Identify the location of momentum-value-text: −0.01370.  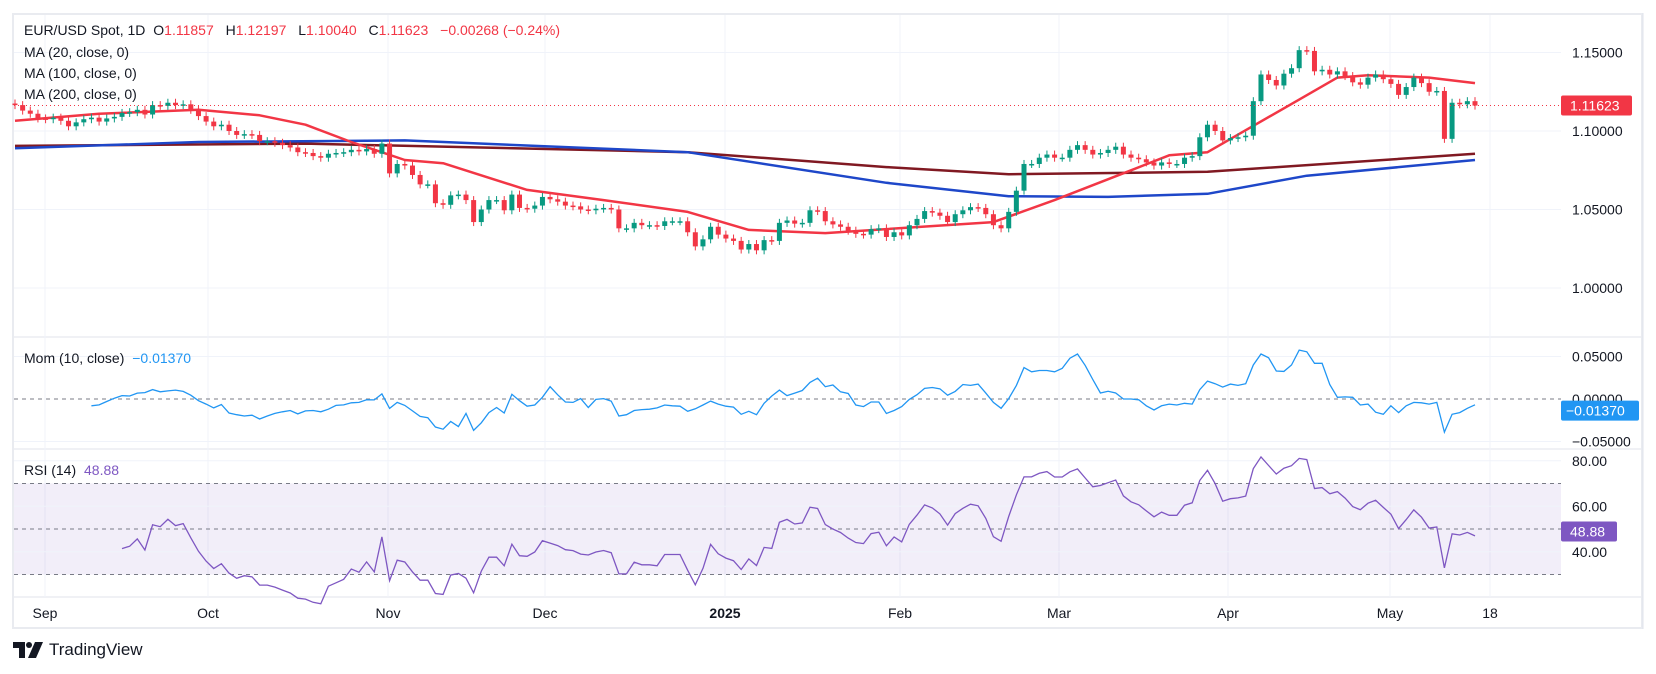
(1595, 411).